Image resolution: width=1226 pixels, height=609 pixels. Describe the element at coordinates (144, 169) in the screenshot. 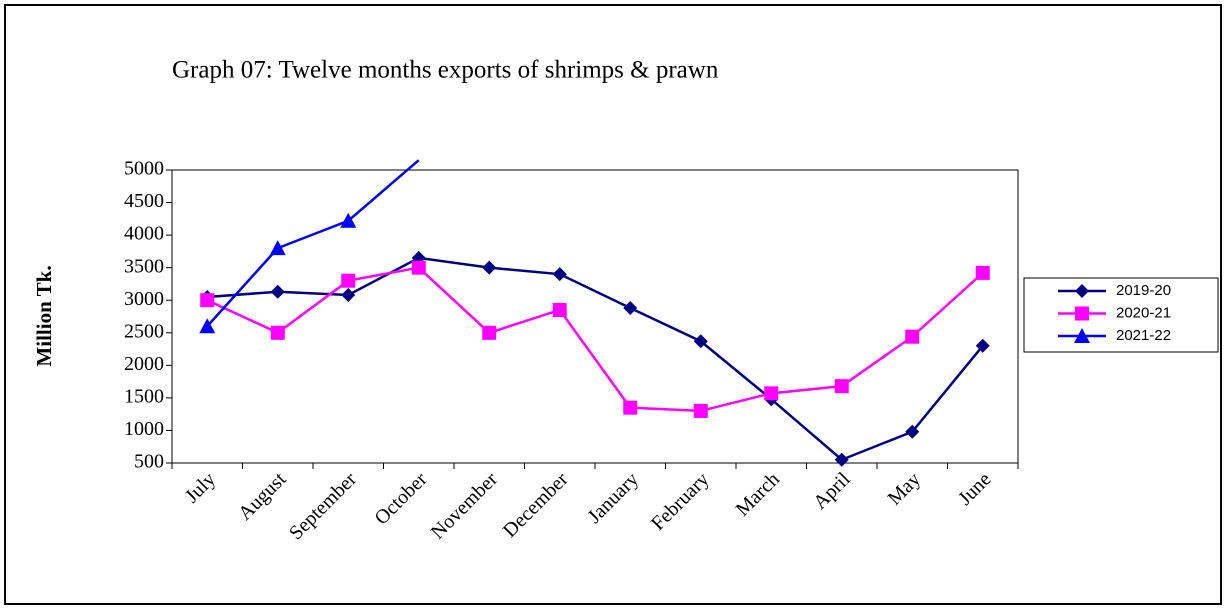

I see `y-tick-label: 5000` at that location.